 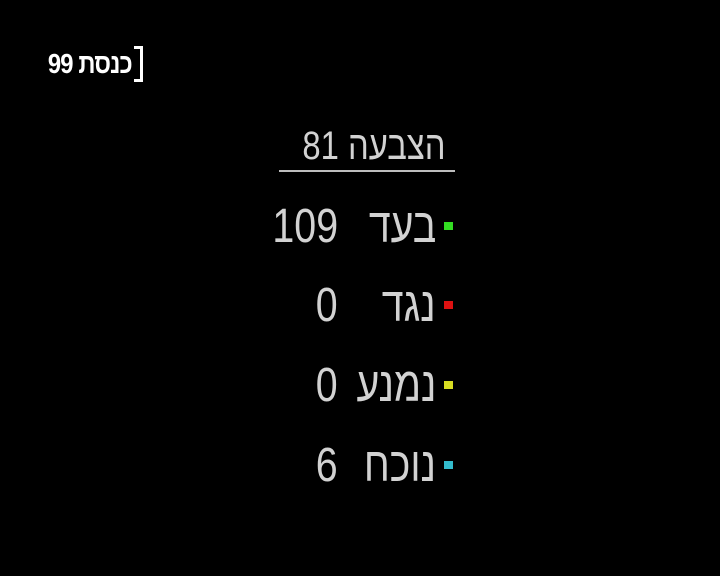 I want to click on vote-label: נוכח, so click(x=399, y=465).